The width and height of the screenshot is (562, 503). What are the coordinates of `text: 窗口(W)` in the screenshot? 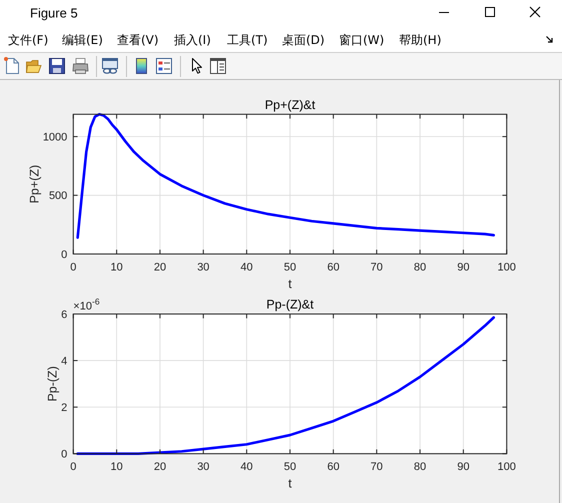 It's located at (361, 40).